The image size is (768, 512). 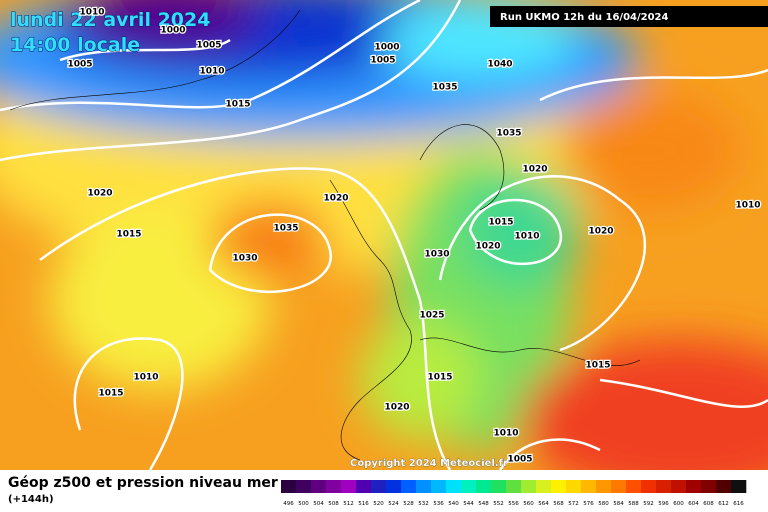 I want to click on scale-label: 588, so click(x=633, y=504).